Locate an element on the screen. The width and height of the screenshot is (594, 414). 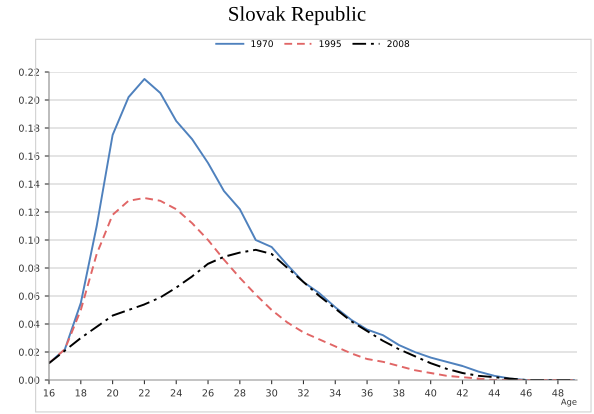
y-tick-label: 0.14 is located at coordinates (29, 184).